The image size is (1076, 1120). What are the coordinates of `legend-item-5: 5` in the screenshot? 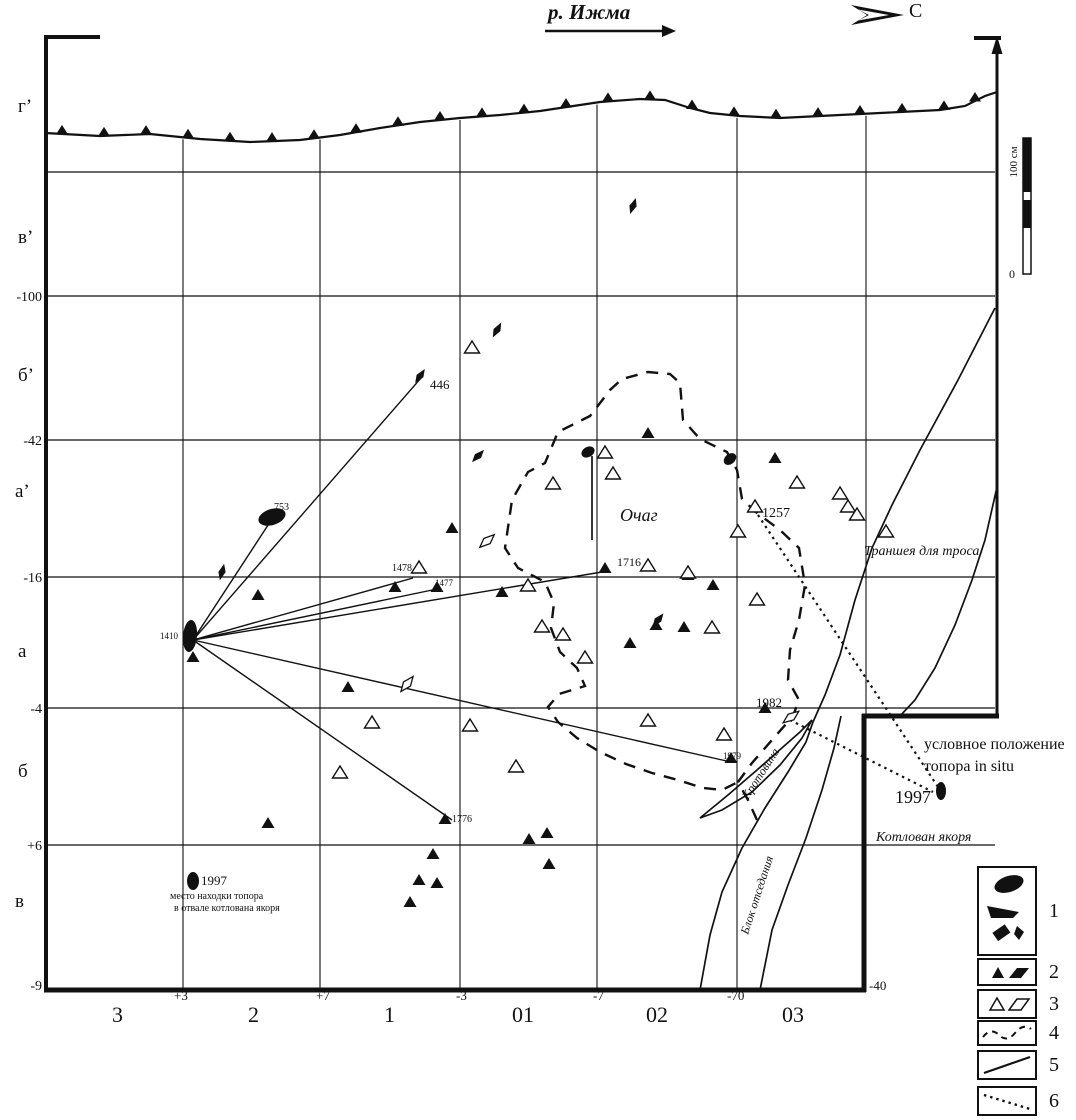 It's located at (1018, 1065).